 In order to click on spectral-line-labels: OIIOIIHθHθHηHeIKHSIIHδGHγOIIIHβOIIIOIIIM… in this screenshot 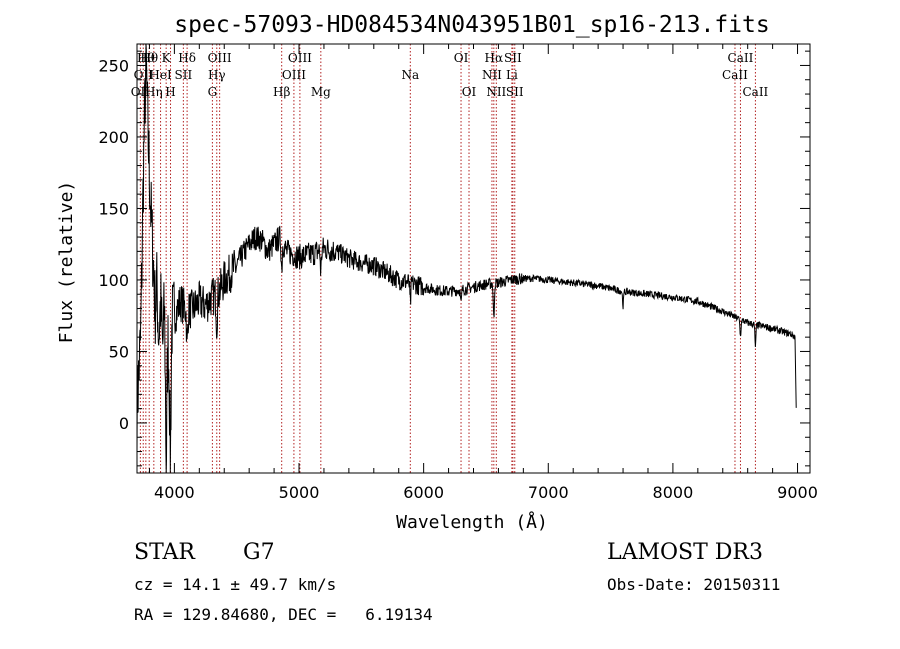, I will do `click(450, 75)`.